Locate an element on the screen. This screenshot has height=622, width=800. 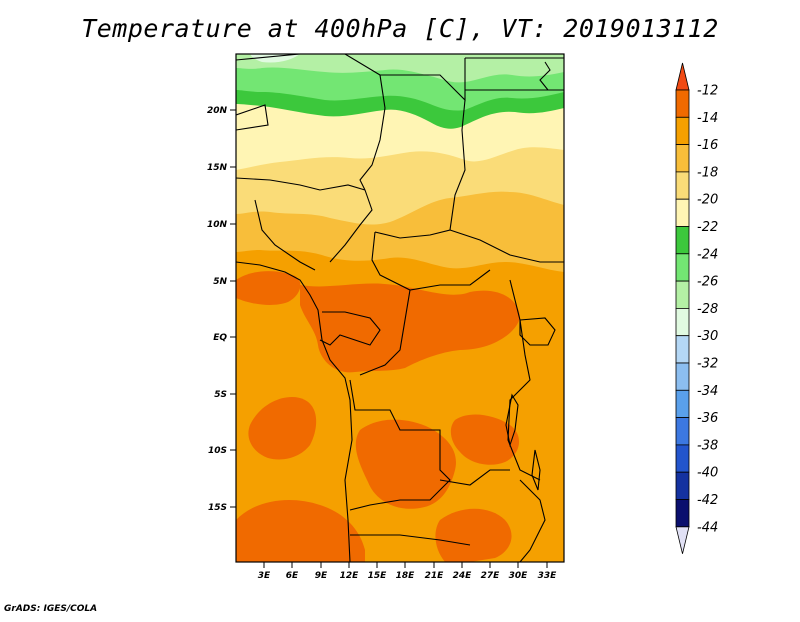
border-namibia is located at coordinates (410, 540).